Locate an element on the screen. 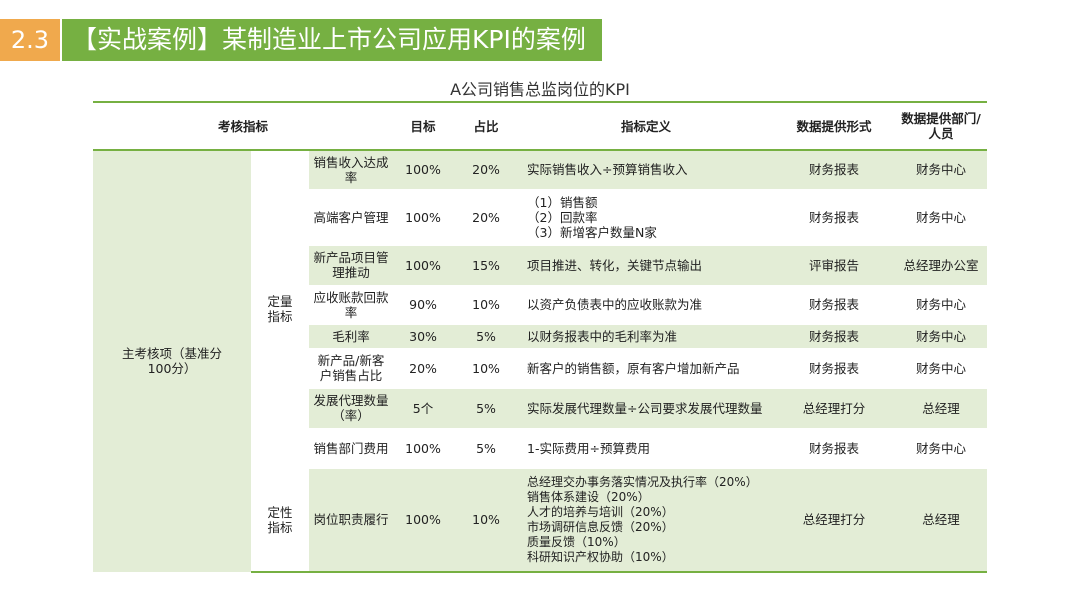 This screenshot has height=608, width=1080. definition-line: （1）销售额 is located at coordinates (562, 202).